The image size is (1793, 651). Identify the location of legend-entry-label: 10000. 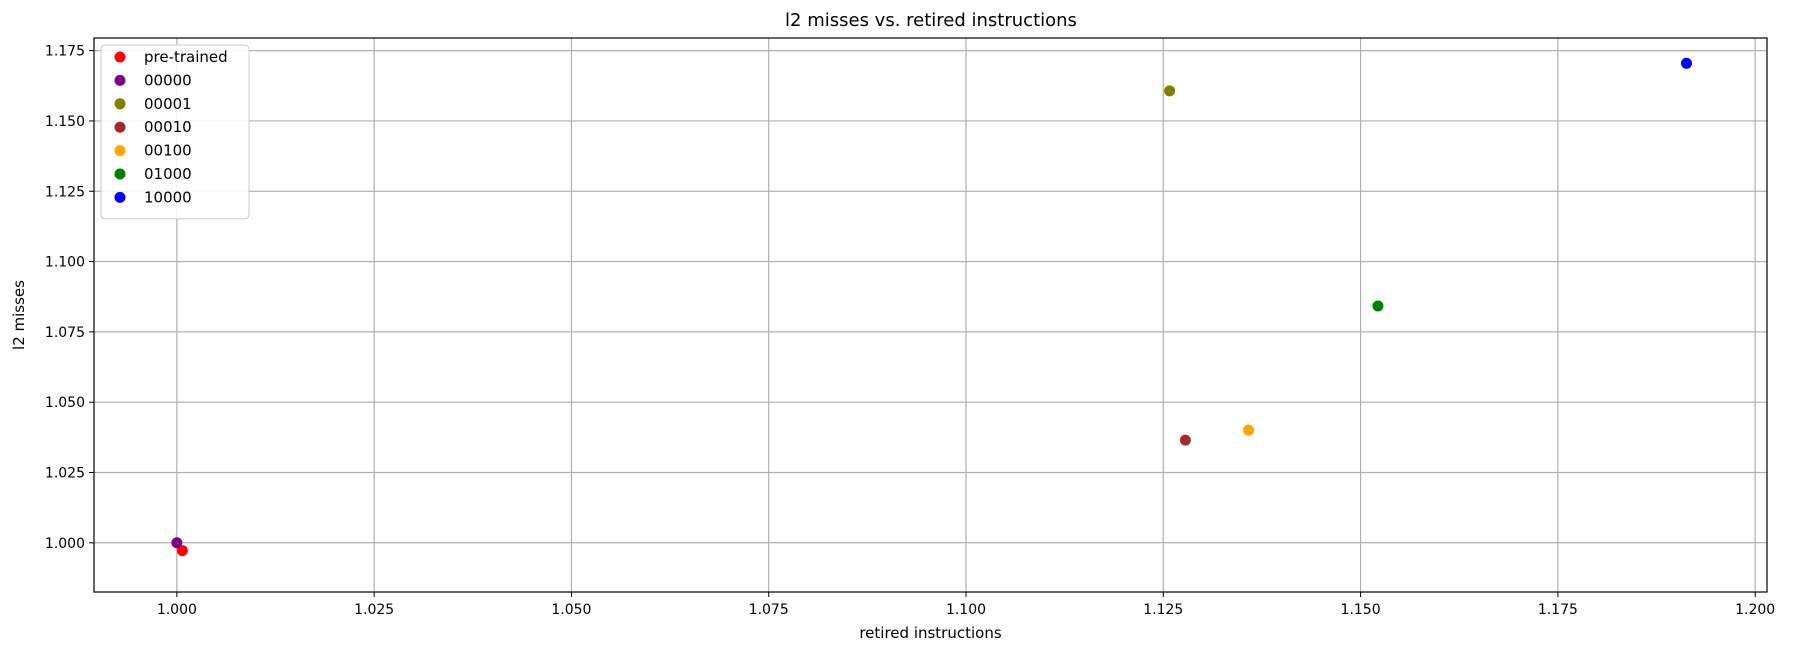
(168, 197).